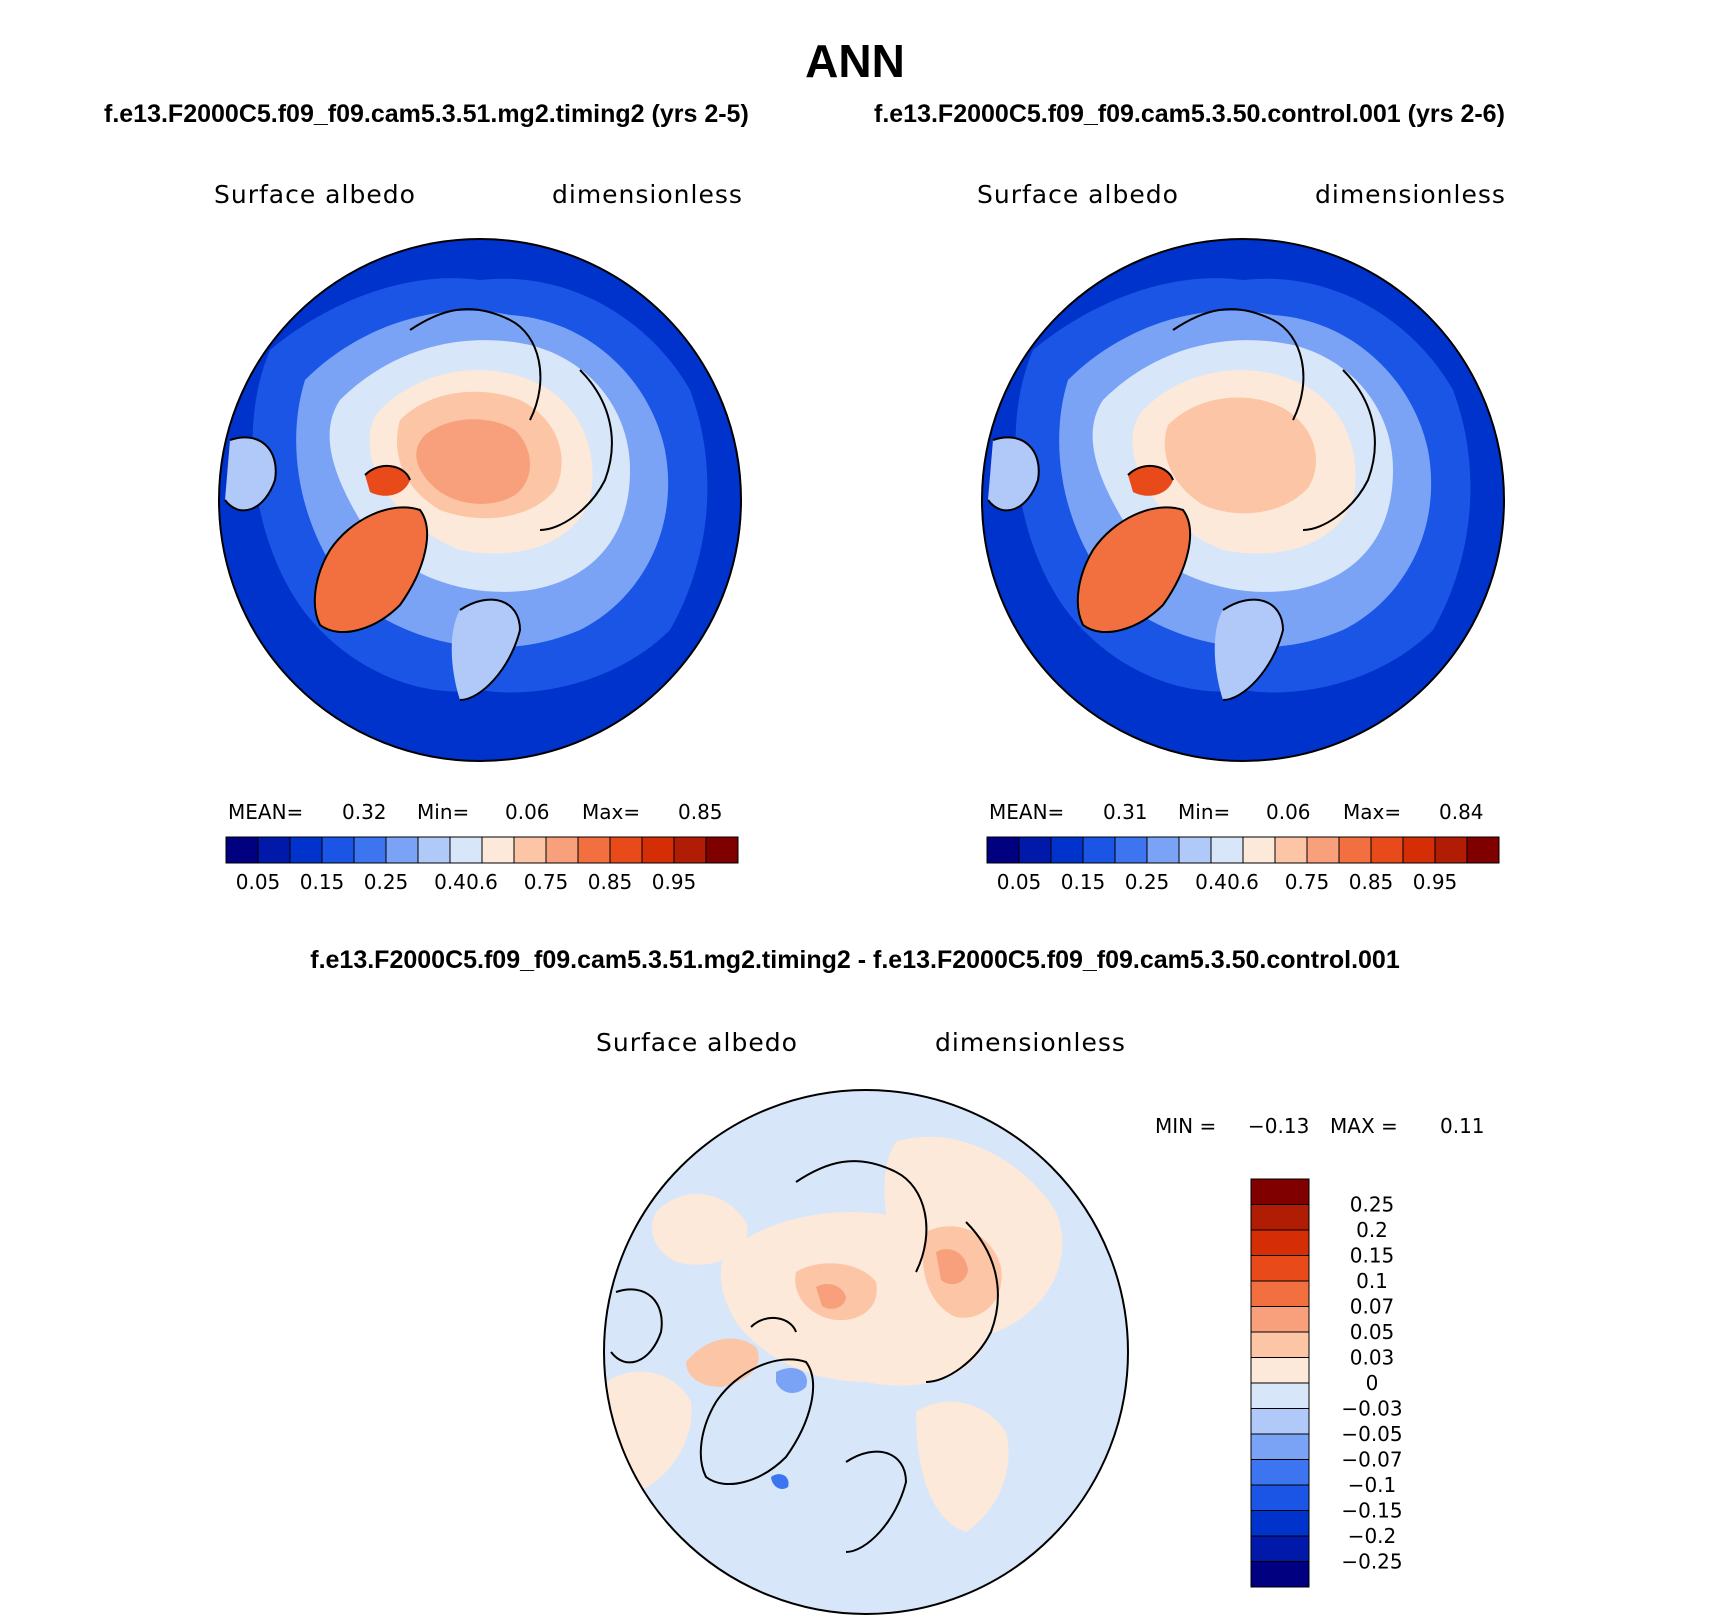 The height and width of the screenshot is (1622, 1710). I want to click on colorbar-label: −0.15, so click(1371, 1511).